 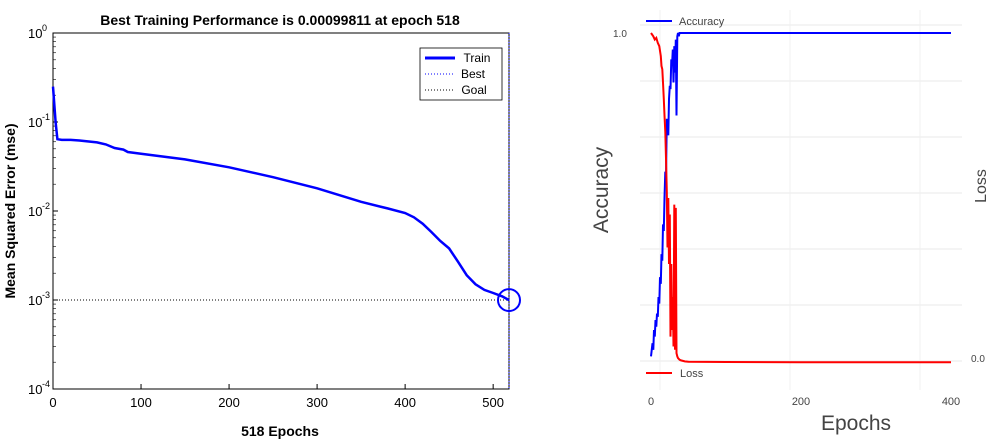 What do you see at coordinates (280, 431) in the screenshot?
I see `left-x-axis-label: 518 Epochs` at bounding box center [280, 431].